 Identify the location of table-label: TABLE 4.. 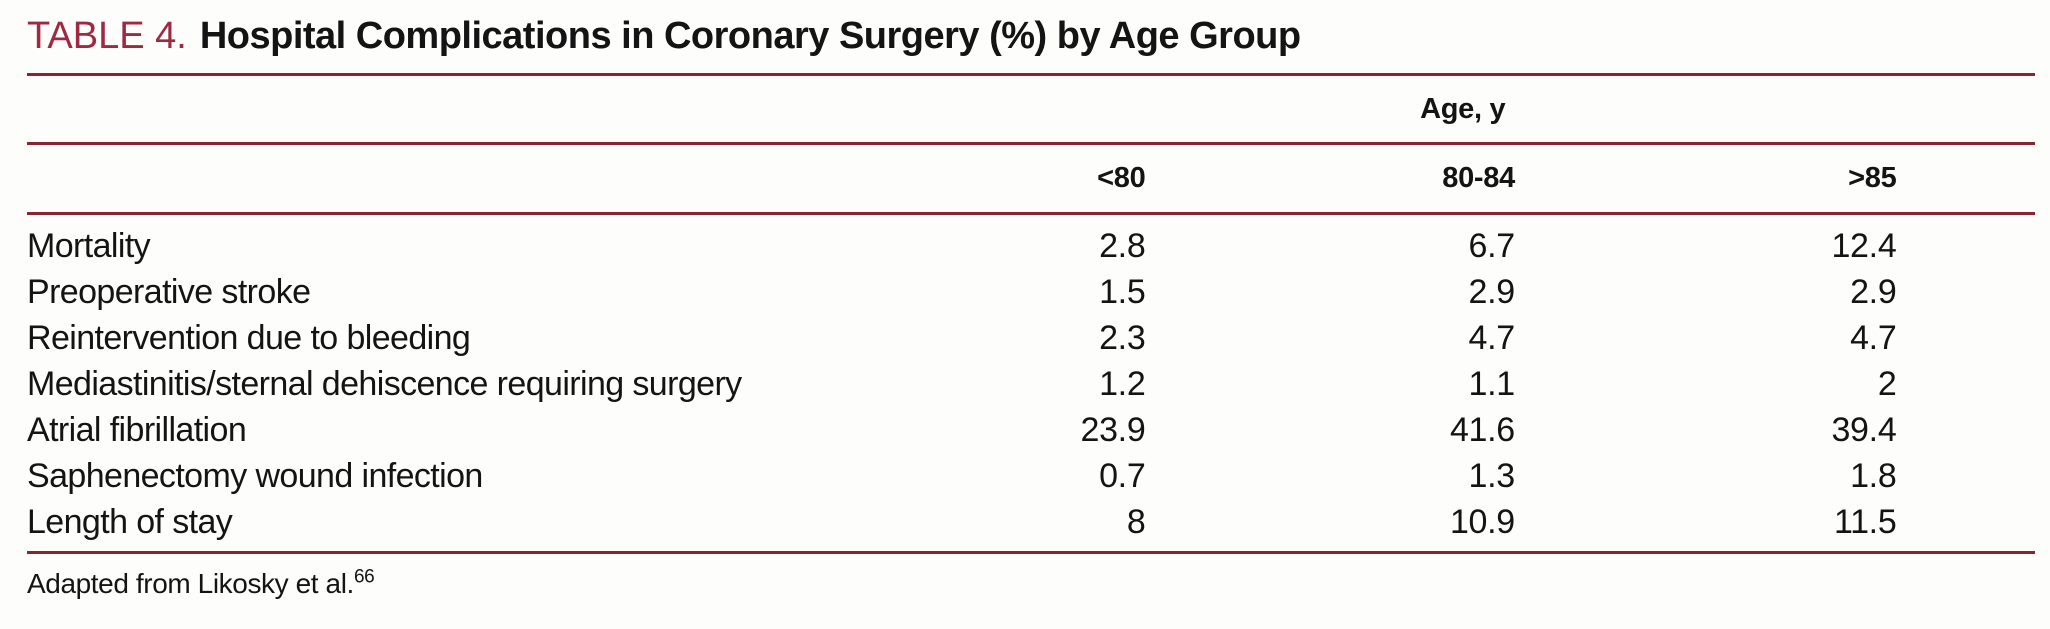
(107, 36).